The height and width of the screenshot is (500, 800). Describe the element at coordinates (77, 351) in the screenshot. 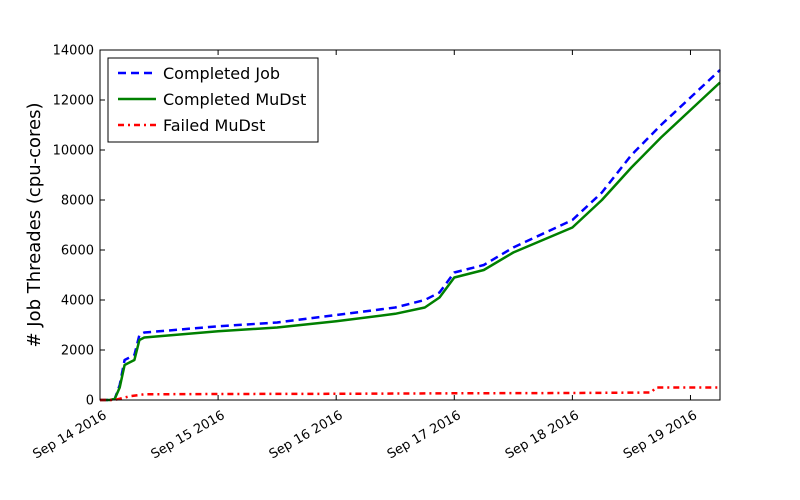

I see `y-tick-label: 2000` at that location.